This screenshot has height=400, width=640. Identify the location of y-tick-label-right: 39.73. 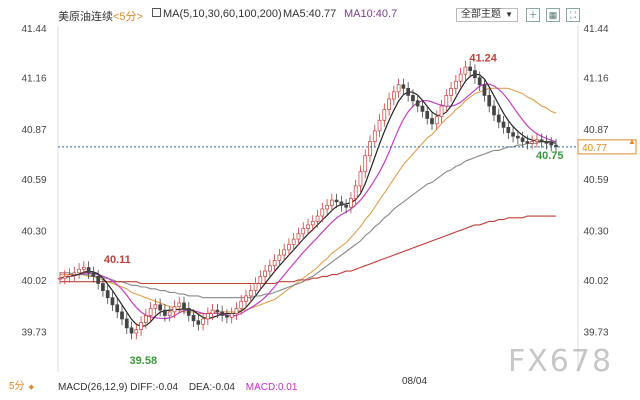
(595, 332).